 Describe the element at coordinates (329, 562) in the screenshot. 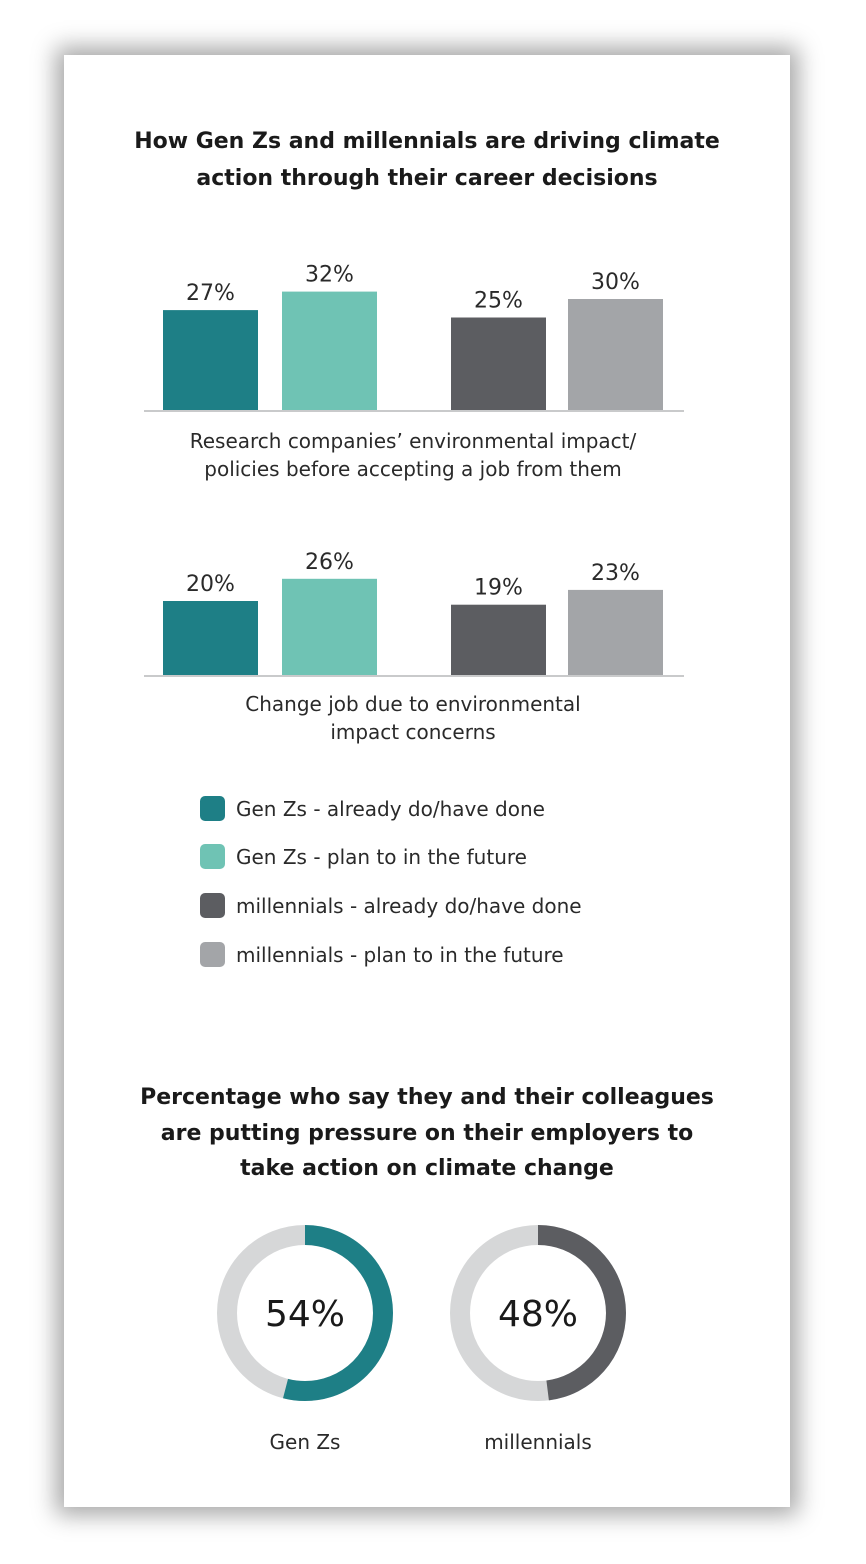

I see `bar-value-label: 26%` at that location.